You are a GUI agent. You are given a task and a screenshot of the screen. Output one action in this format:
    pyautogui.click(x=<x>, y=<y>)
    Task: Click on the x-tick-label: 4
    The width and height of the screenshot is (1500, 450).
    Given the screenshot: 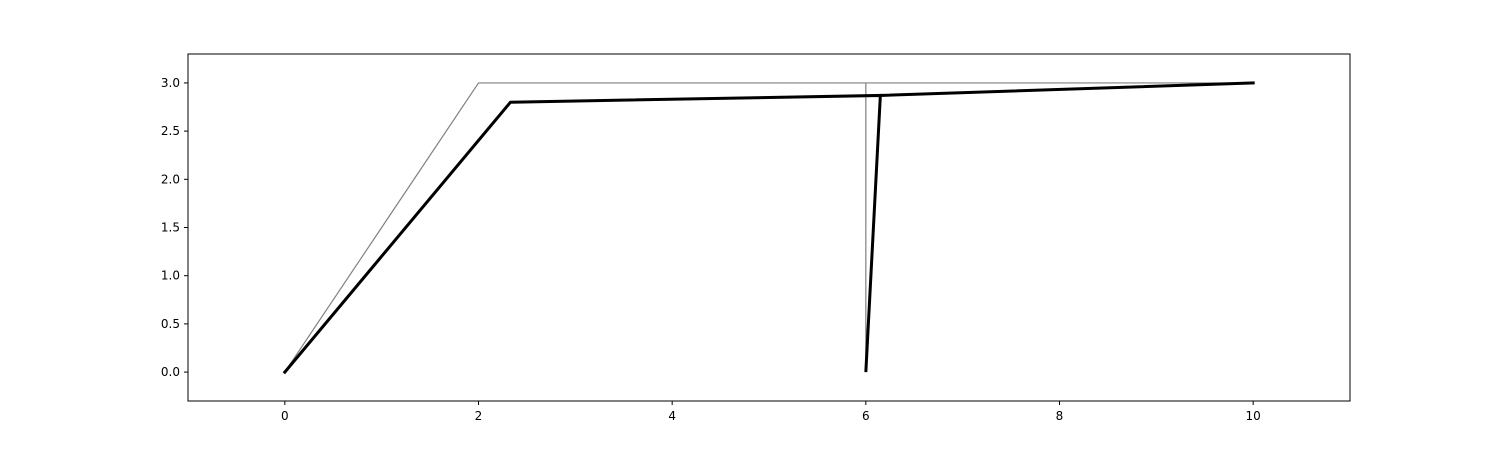 What is the action you would take?
    pyautogui.click(x=672, y=416)
    